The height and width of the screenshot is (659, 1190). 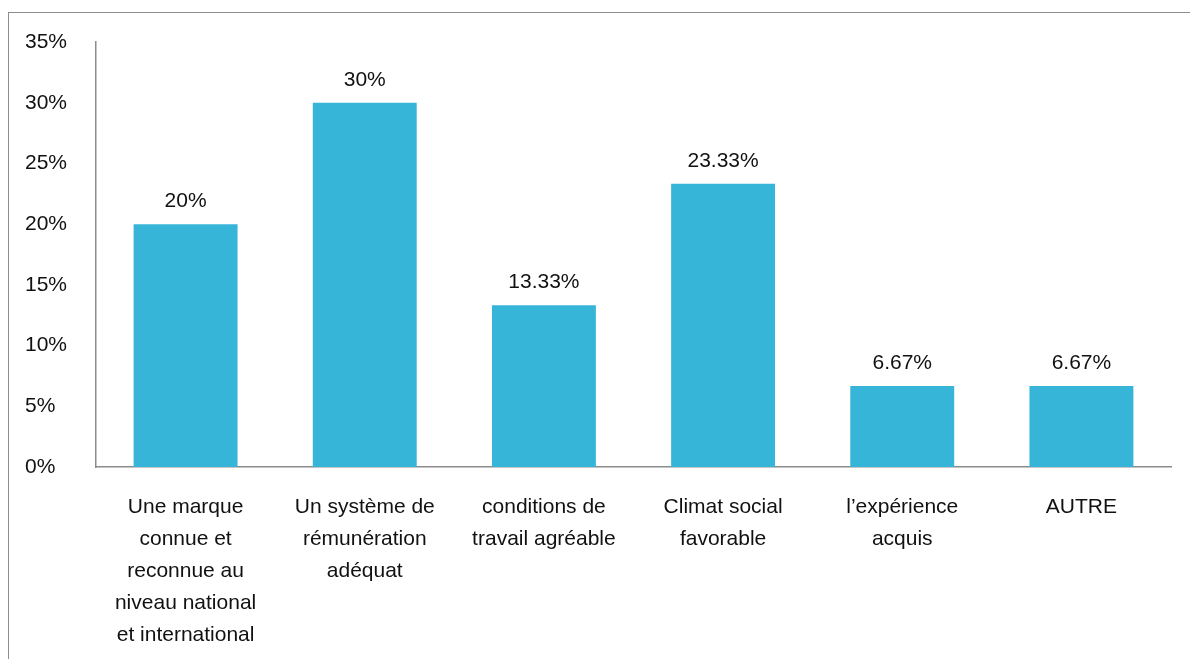 I want to click on data-label: 20%, so click(x=185, y=200).